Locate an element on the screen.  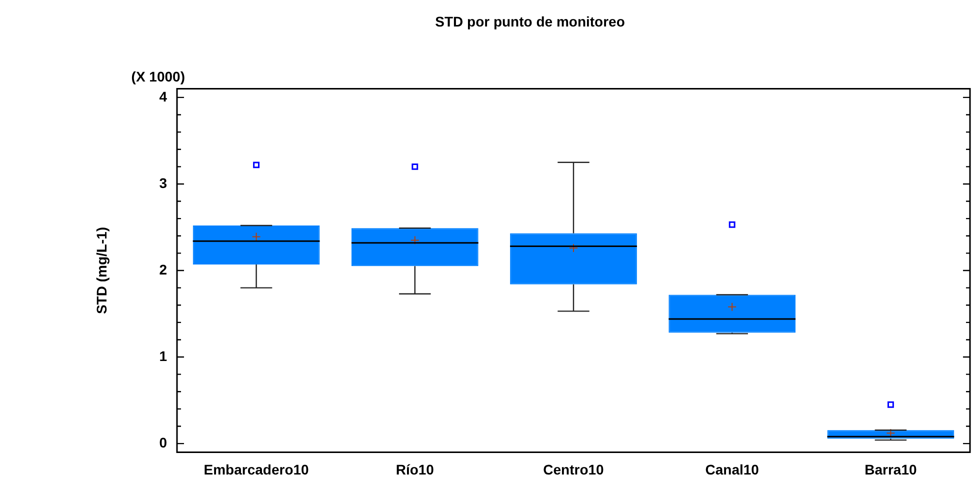
x-tick-label: Canal10 is located at coordinates (732, 469).